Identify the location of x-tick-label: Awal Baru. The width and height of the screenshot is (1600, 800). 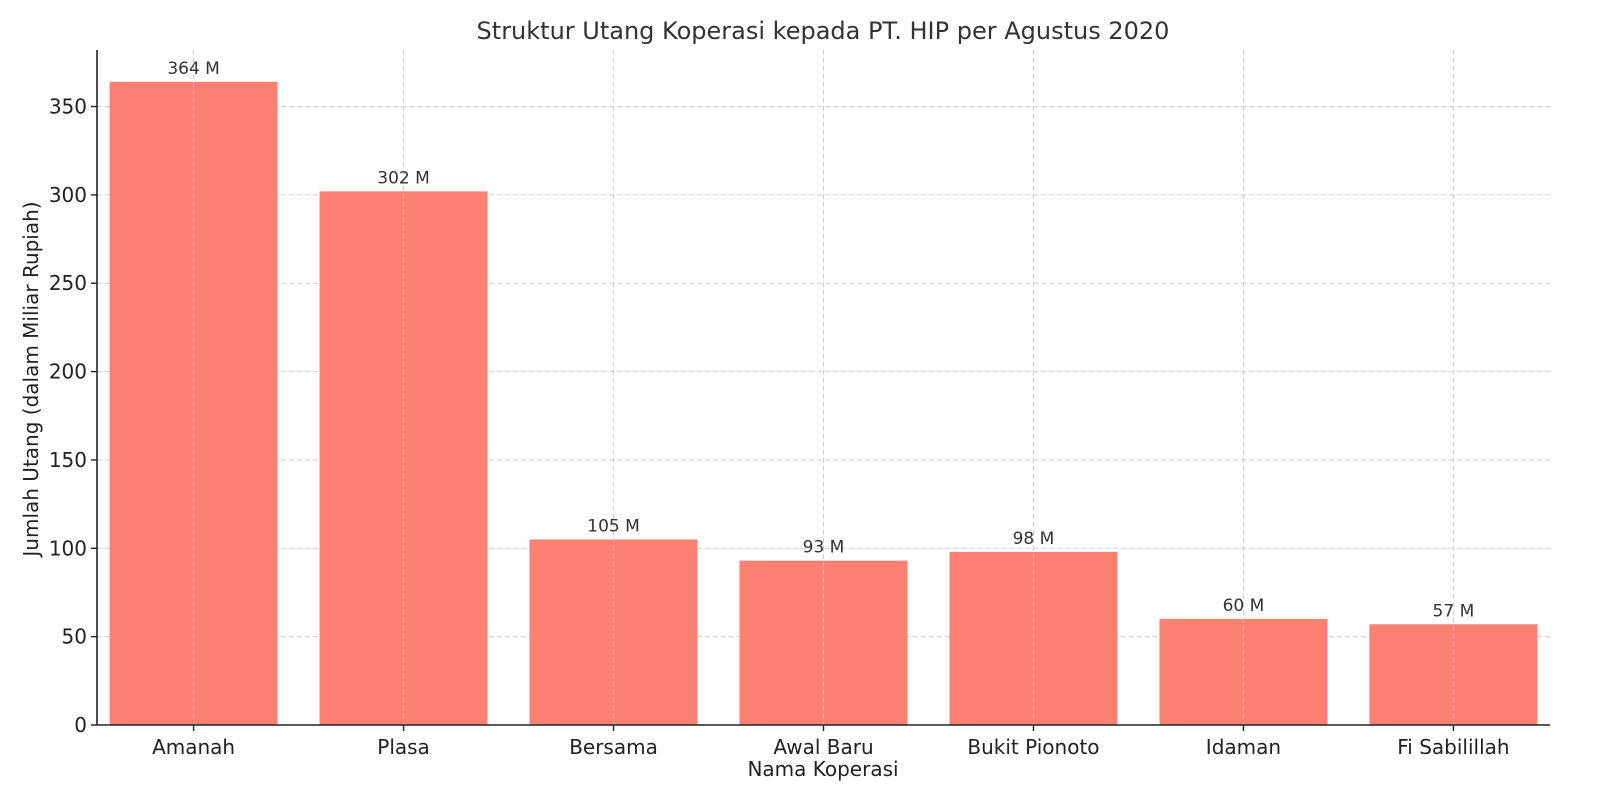
(823, 747).